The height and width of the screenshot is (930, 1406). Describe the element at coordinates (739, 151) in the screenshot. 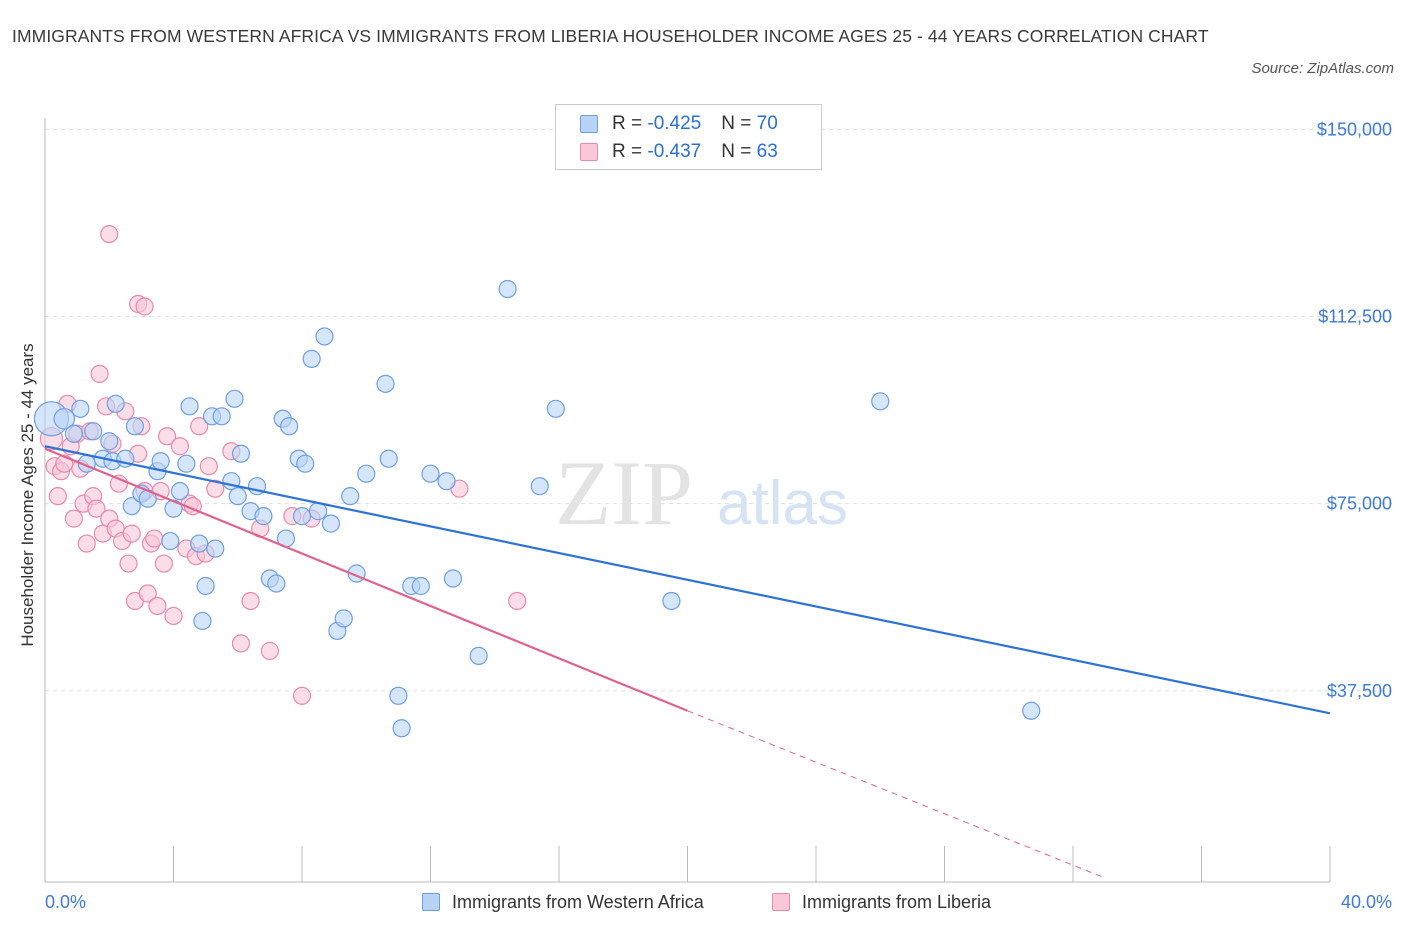

I see `legend-n-label: N =` at that location.